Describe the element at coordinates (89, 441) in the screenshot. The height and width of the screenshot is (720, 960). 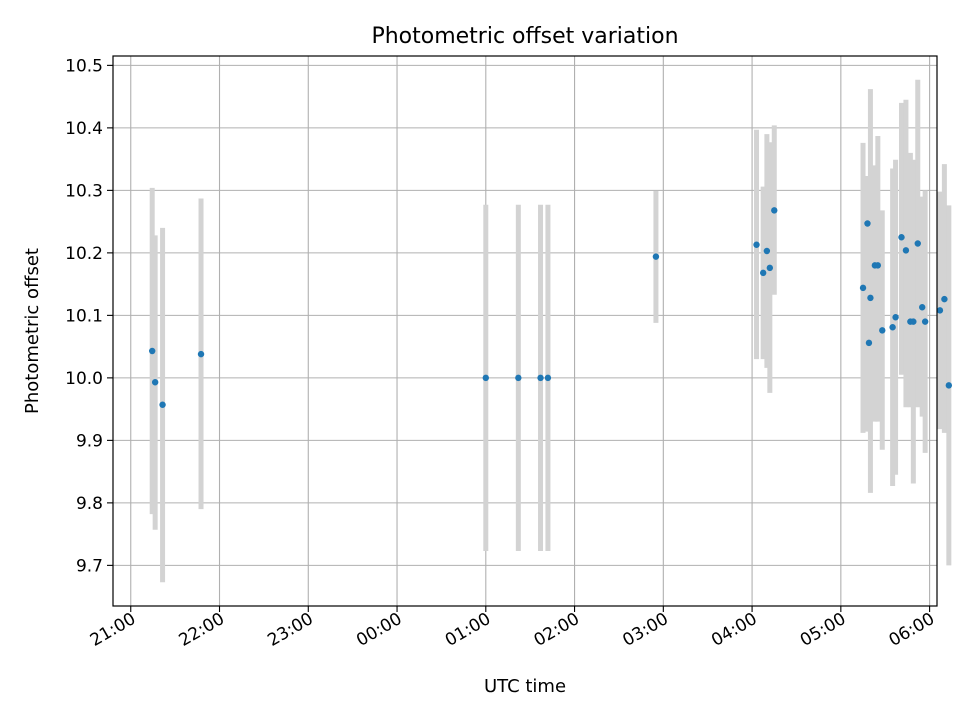
I see `y-tick-label: 9.9` at that location.